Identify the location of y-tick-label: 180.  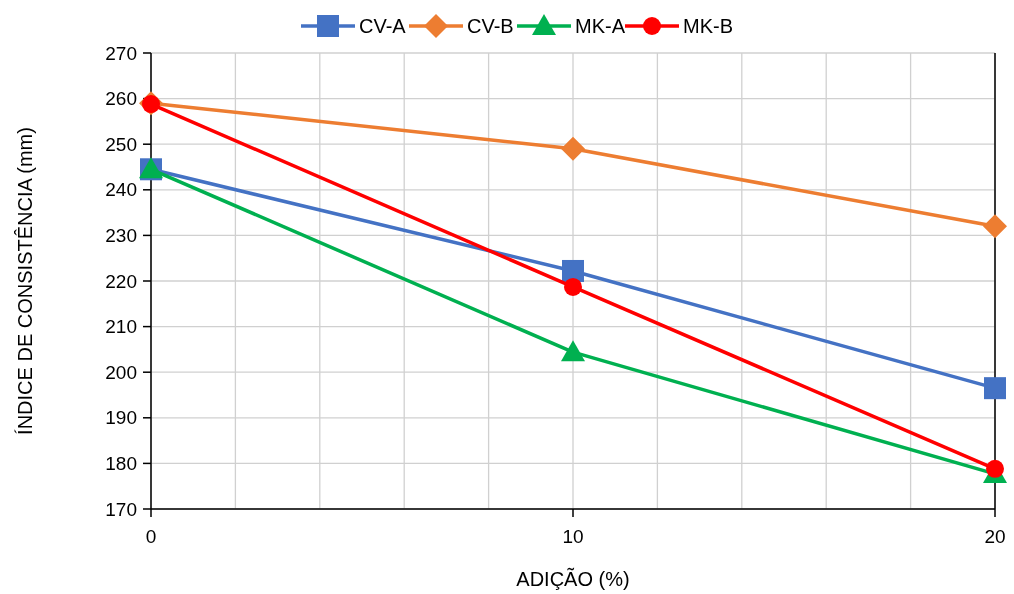
(121, 464).